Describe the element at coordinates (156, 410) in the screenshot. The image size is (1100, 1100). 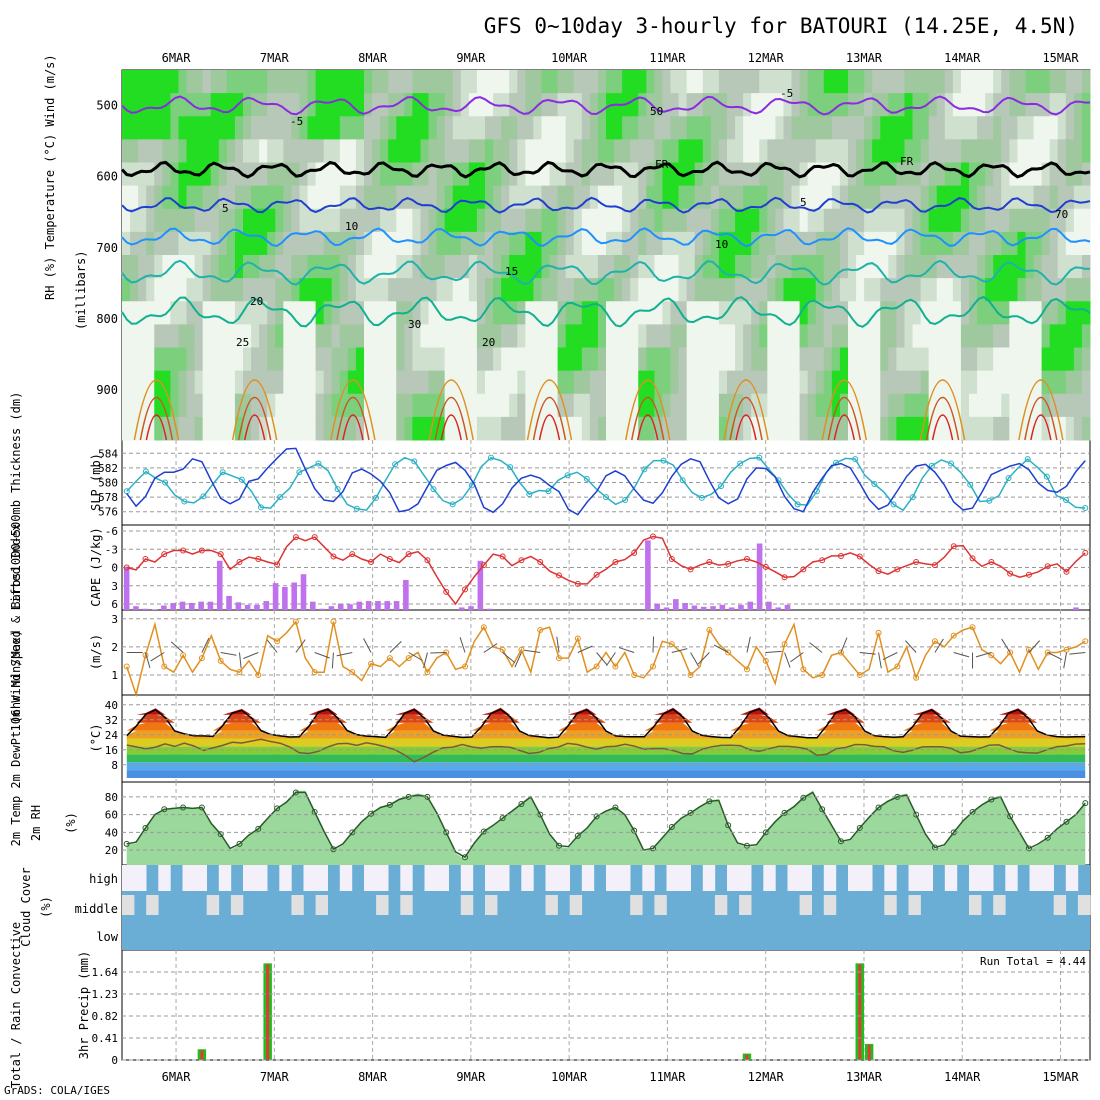
I see `warm-contour` at that location.